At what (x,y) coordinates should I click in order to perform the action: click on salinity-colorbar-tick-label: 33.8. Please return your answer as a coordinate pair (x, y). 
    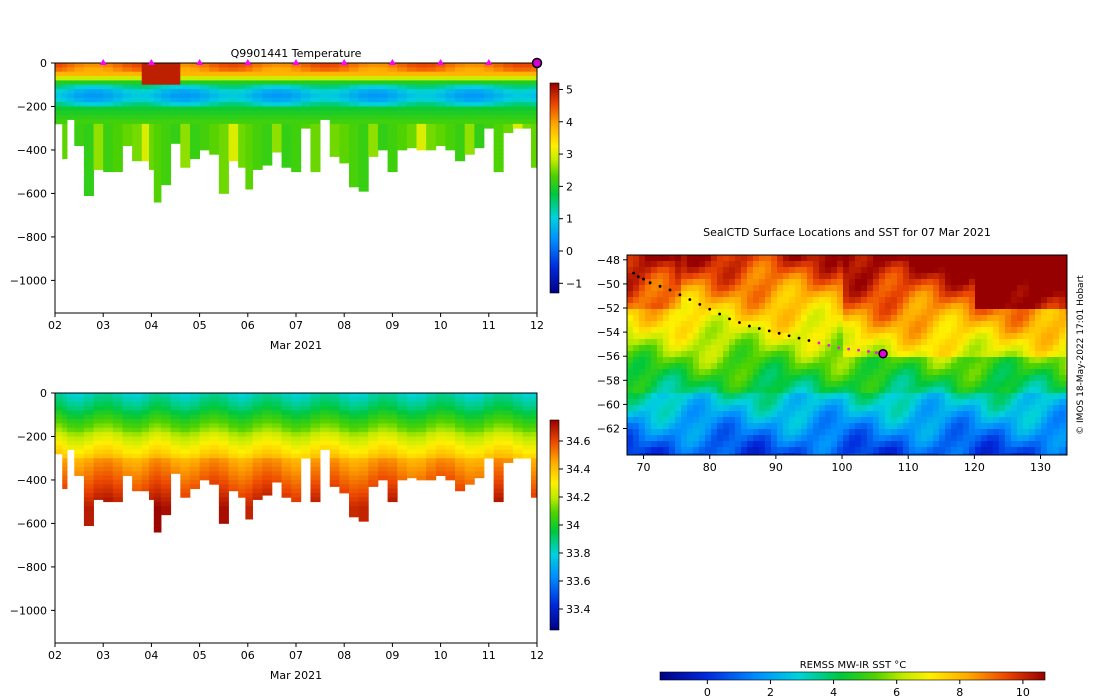
    Looking at the image, I should click on (578, 553).